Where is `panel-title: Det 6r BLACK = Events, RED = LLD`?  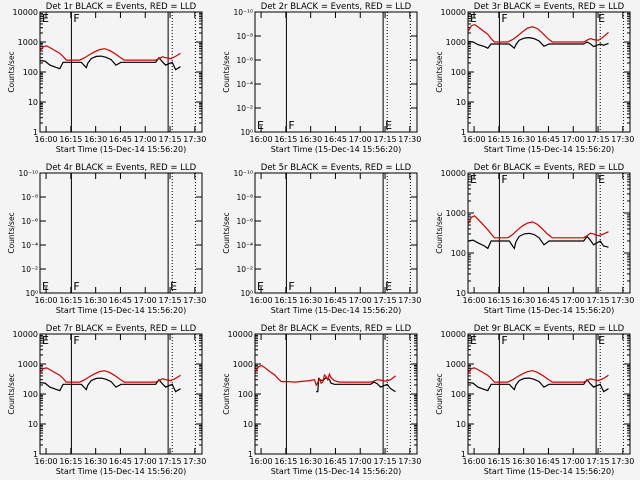
panel-title: Det 6r BLACK = Events, RED = LLD is located at coordinates (549, 168).